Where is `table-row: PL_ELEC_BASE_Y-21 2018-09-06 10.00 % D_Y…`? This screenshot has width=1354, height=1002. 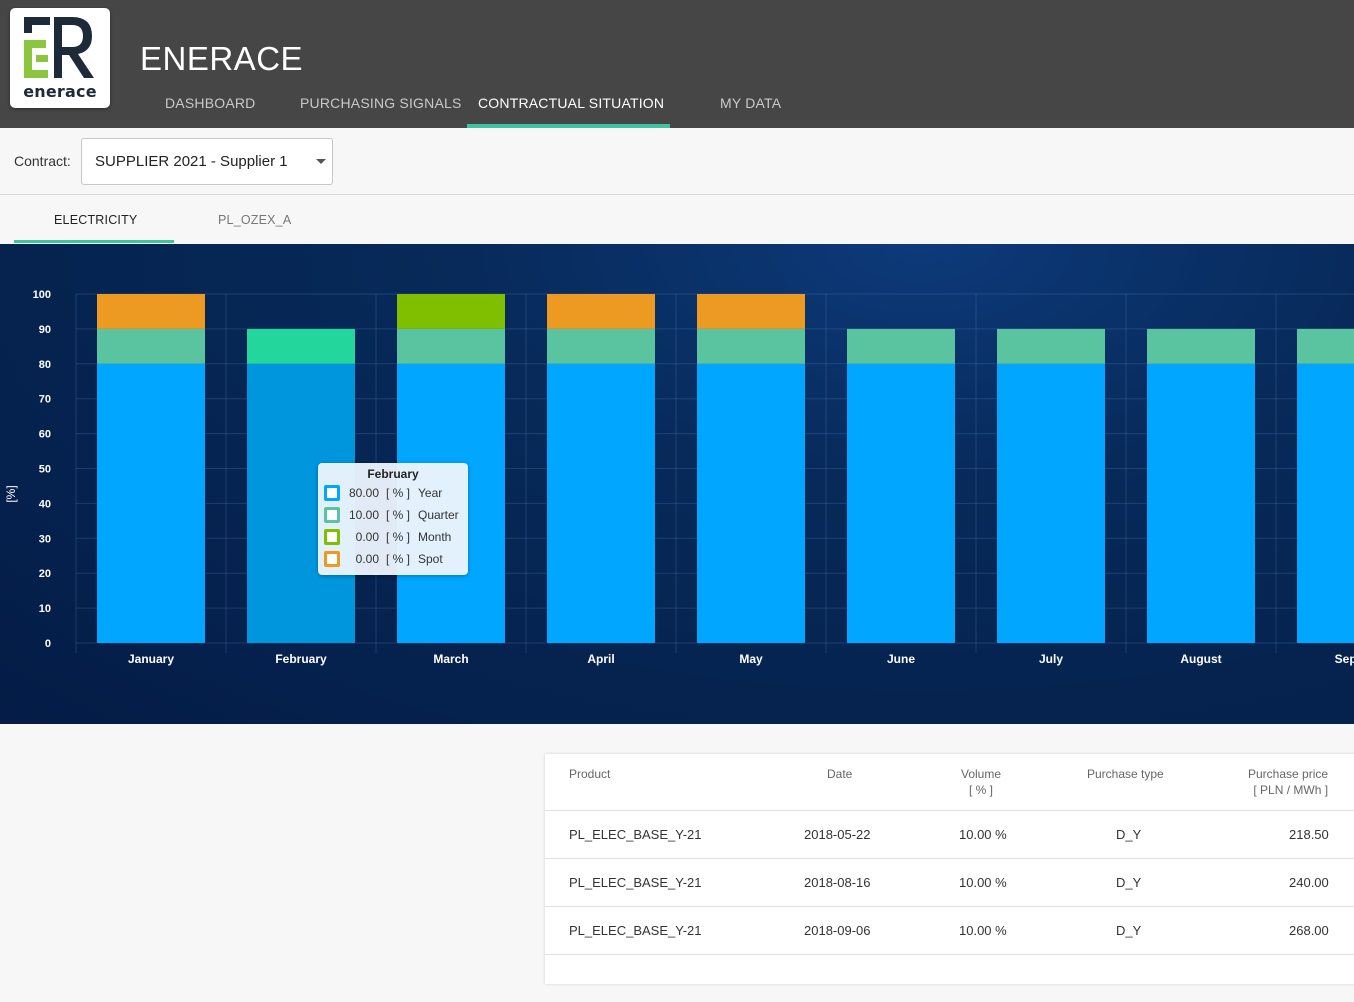
table-row: PL_ELEC_BASE_Y-21 2018-09-06 10.00 % D_Y… is located at coordinates (949, 930).